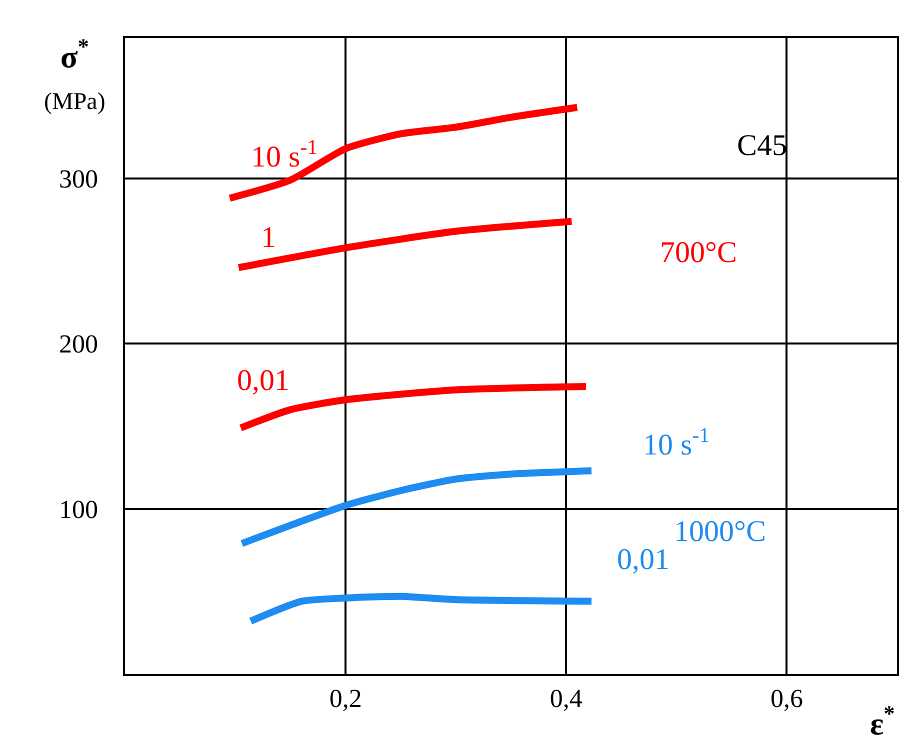  I want to click on annotation: 1, so click(268, 237).